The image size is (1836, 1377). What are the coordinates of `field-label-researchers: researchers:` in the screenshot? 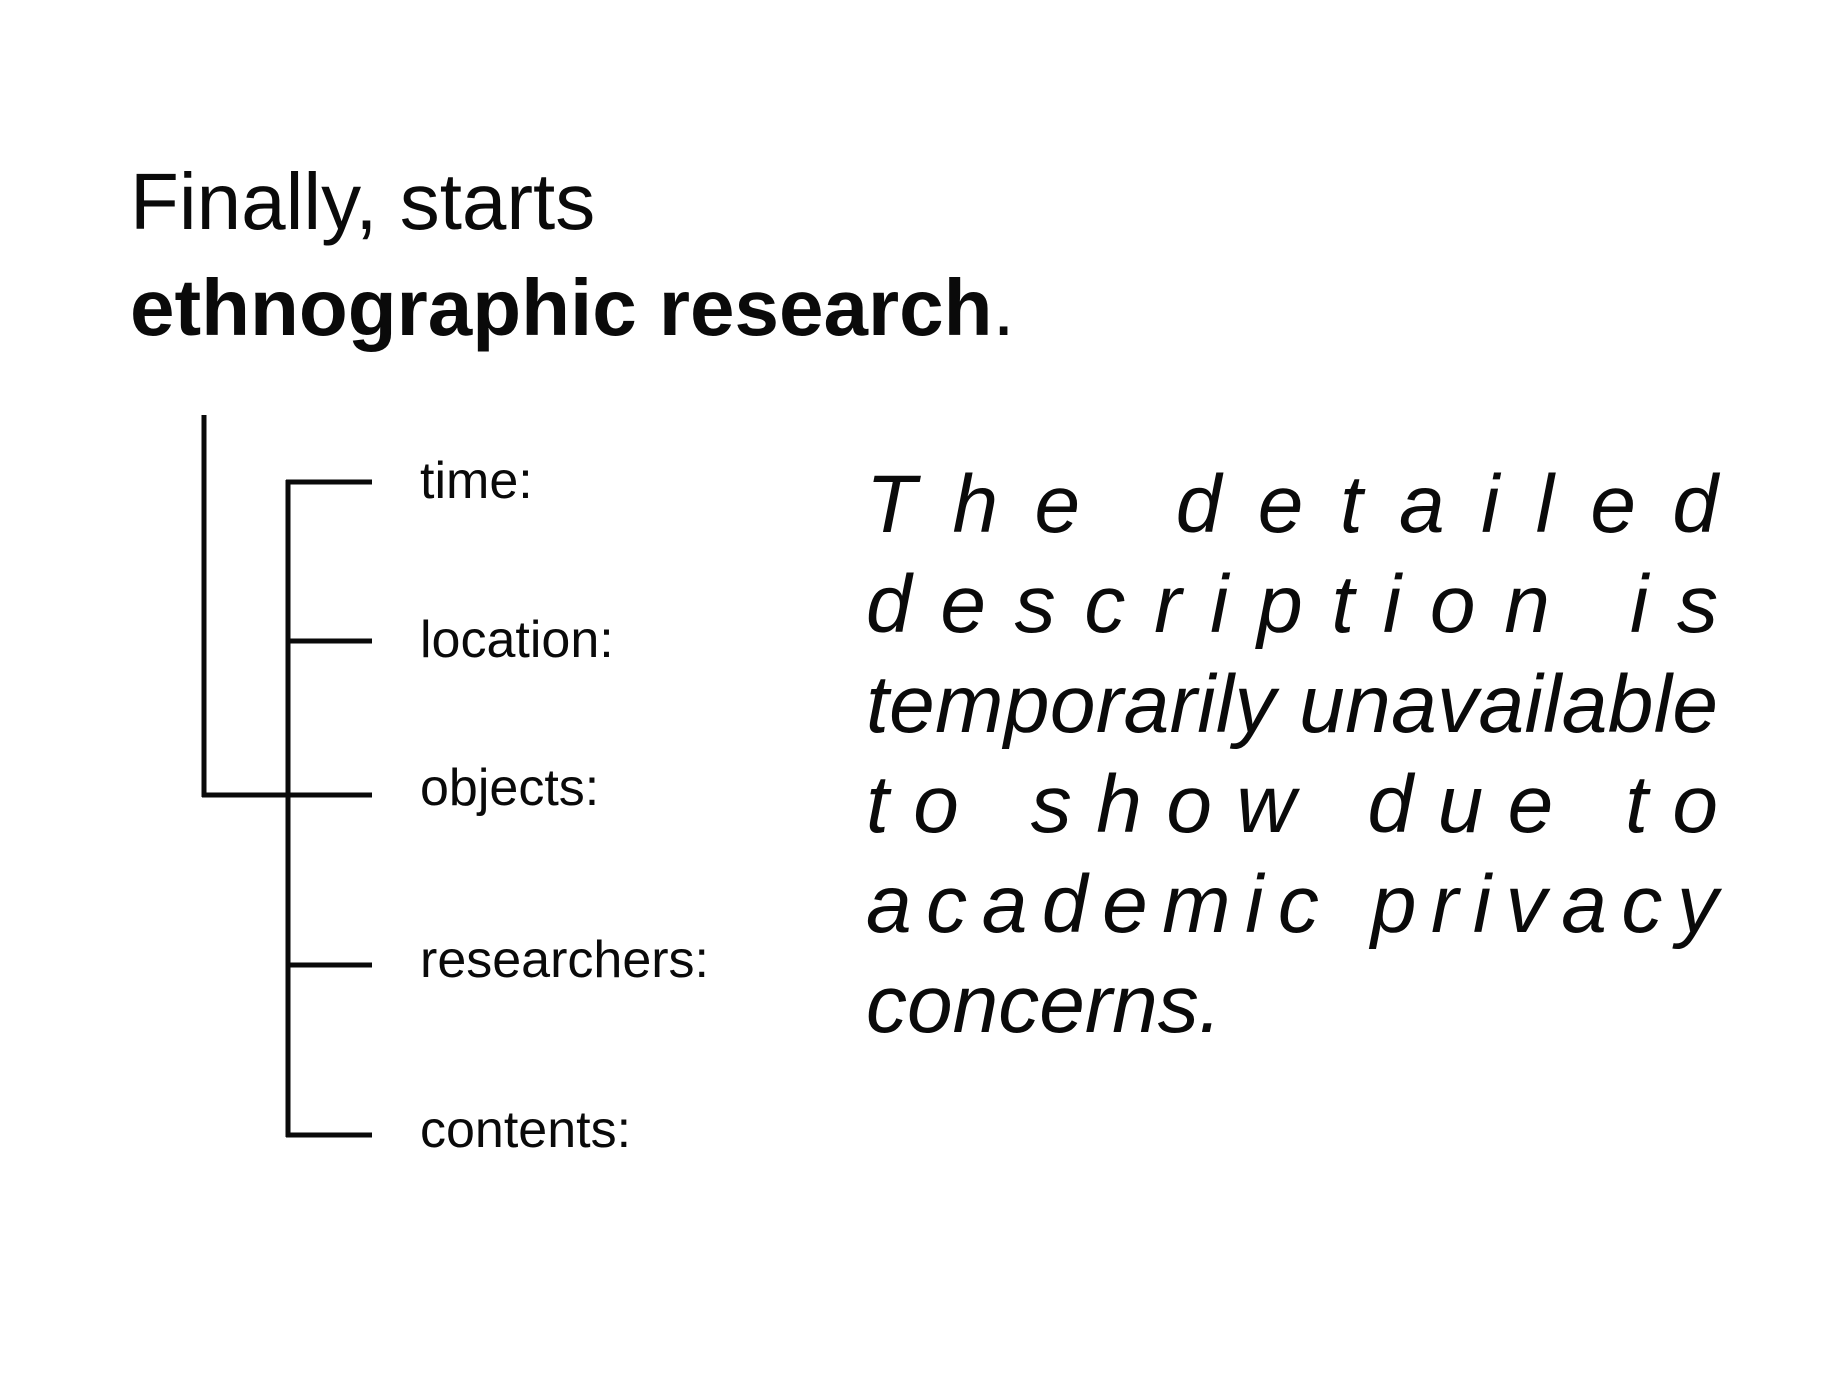 It's located at (564, 960).